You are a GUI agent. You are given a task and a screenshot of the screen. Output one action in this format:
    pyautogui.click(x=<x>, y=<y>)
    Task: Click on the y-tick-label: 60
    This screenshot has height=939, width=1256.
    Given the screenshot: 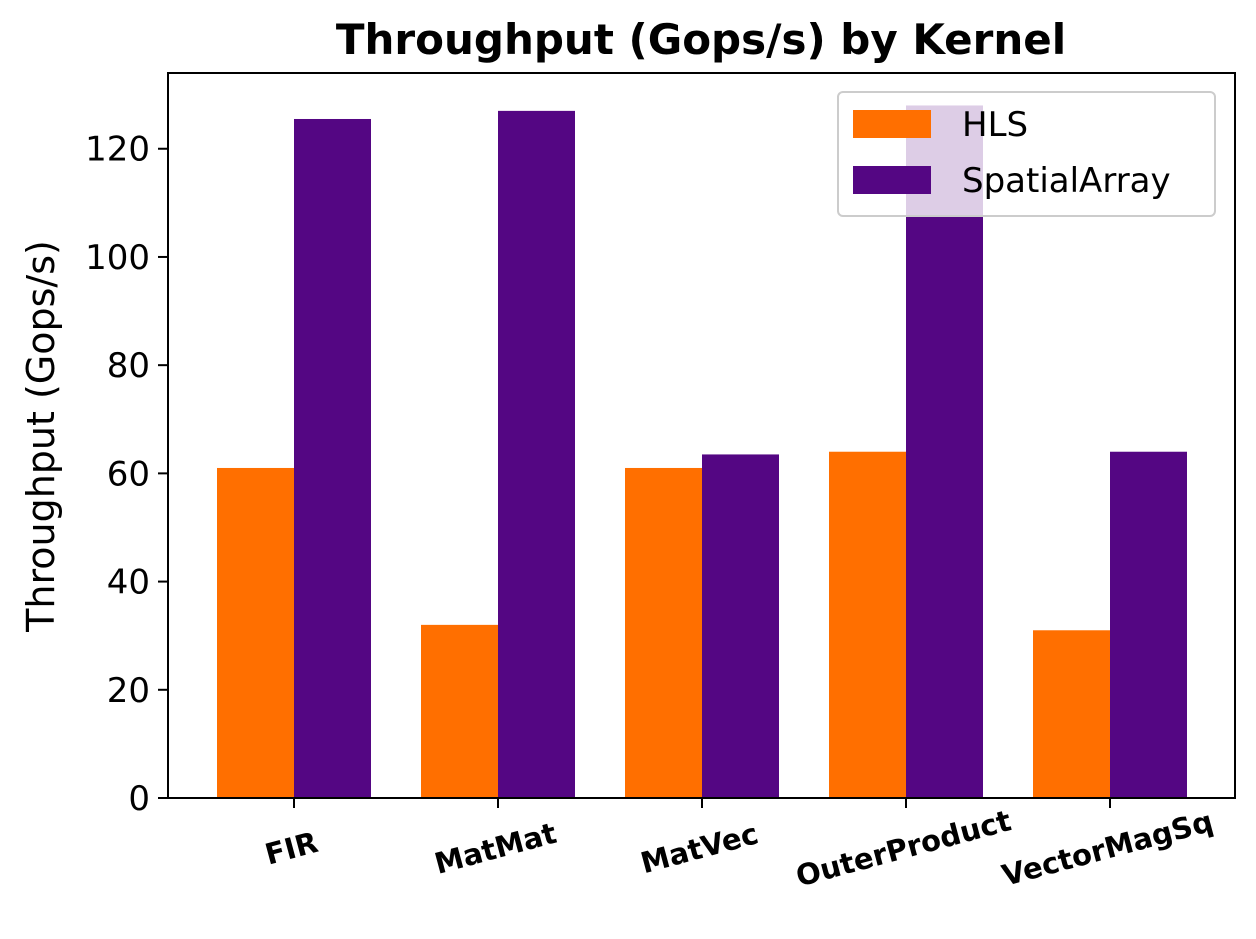 What is the action you would take?
    pyautogui.click(x=128, y=474)
    